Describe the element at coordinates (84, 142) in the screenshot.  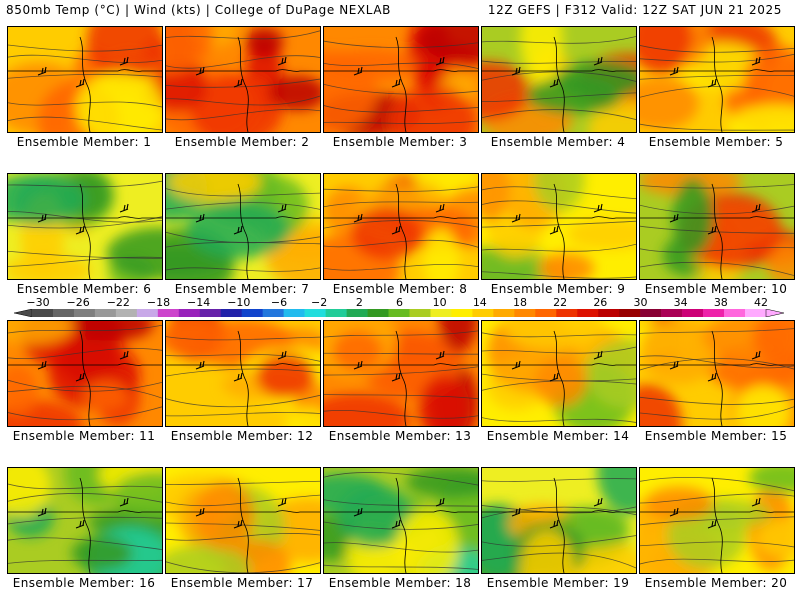
I see `ensemble-member-label: Ensemble Member: 1` at that location.